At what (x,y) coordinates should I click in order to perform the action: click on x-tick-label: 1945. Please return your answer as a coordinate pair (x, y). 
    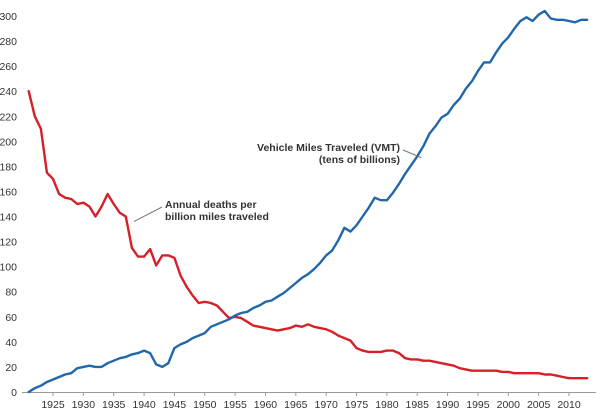
    Looking at the image, I should click on (175, 405).